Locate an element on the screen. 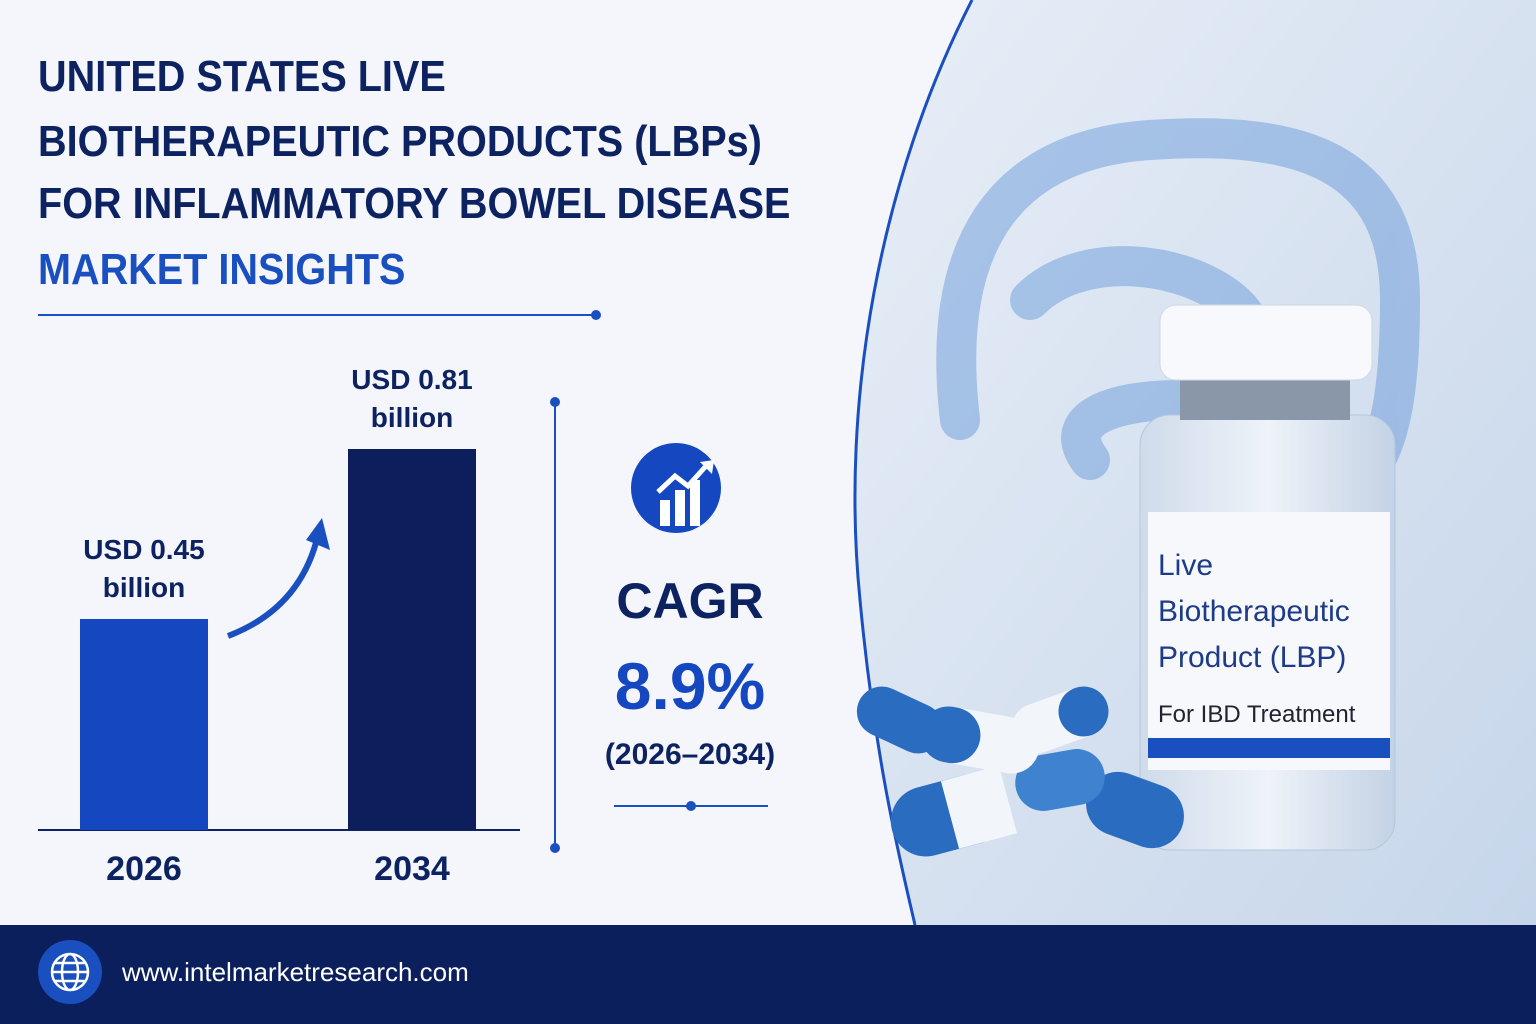 The image size is (1536, 1024). subtitle: MARKET INSIGHTS is located at coordinates (222, 269).